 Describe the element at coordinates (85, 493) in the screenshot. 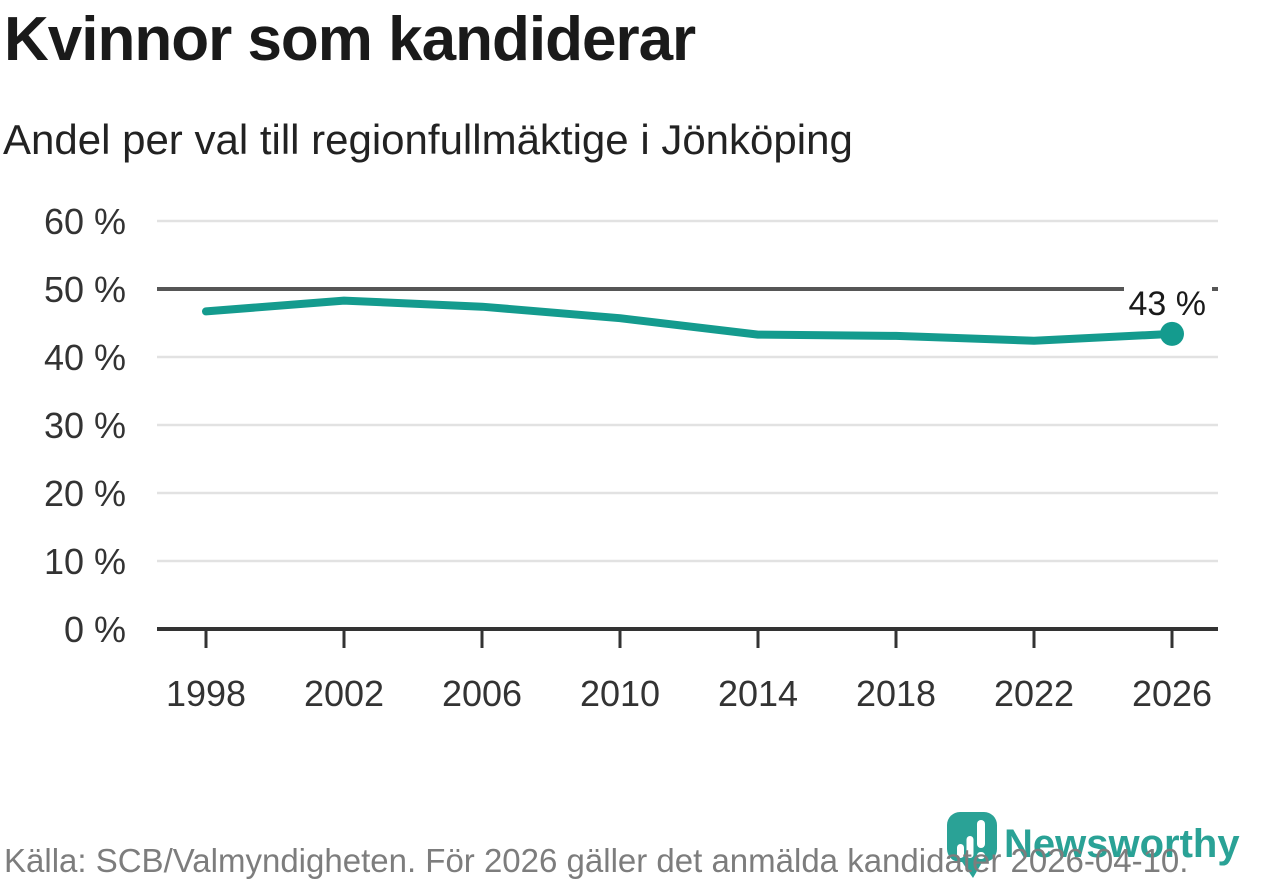

I see `y-axis-label-20: 20 %` at that location.